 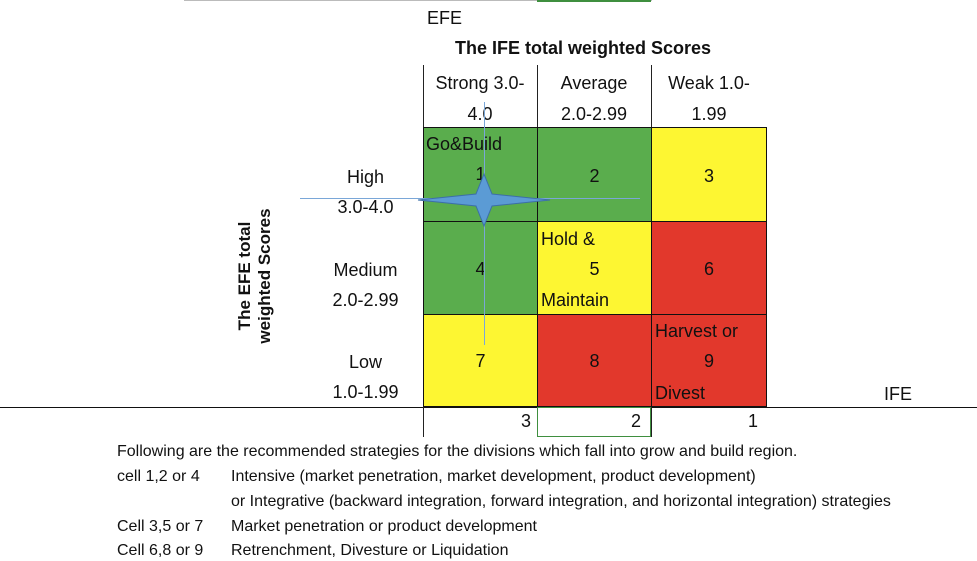 What do you see at coordinates (568, 239) in the screenshot?
I see `hold-label-line1: Hold &` at bounding box center [568, 239].